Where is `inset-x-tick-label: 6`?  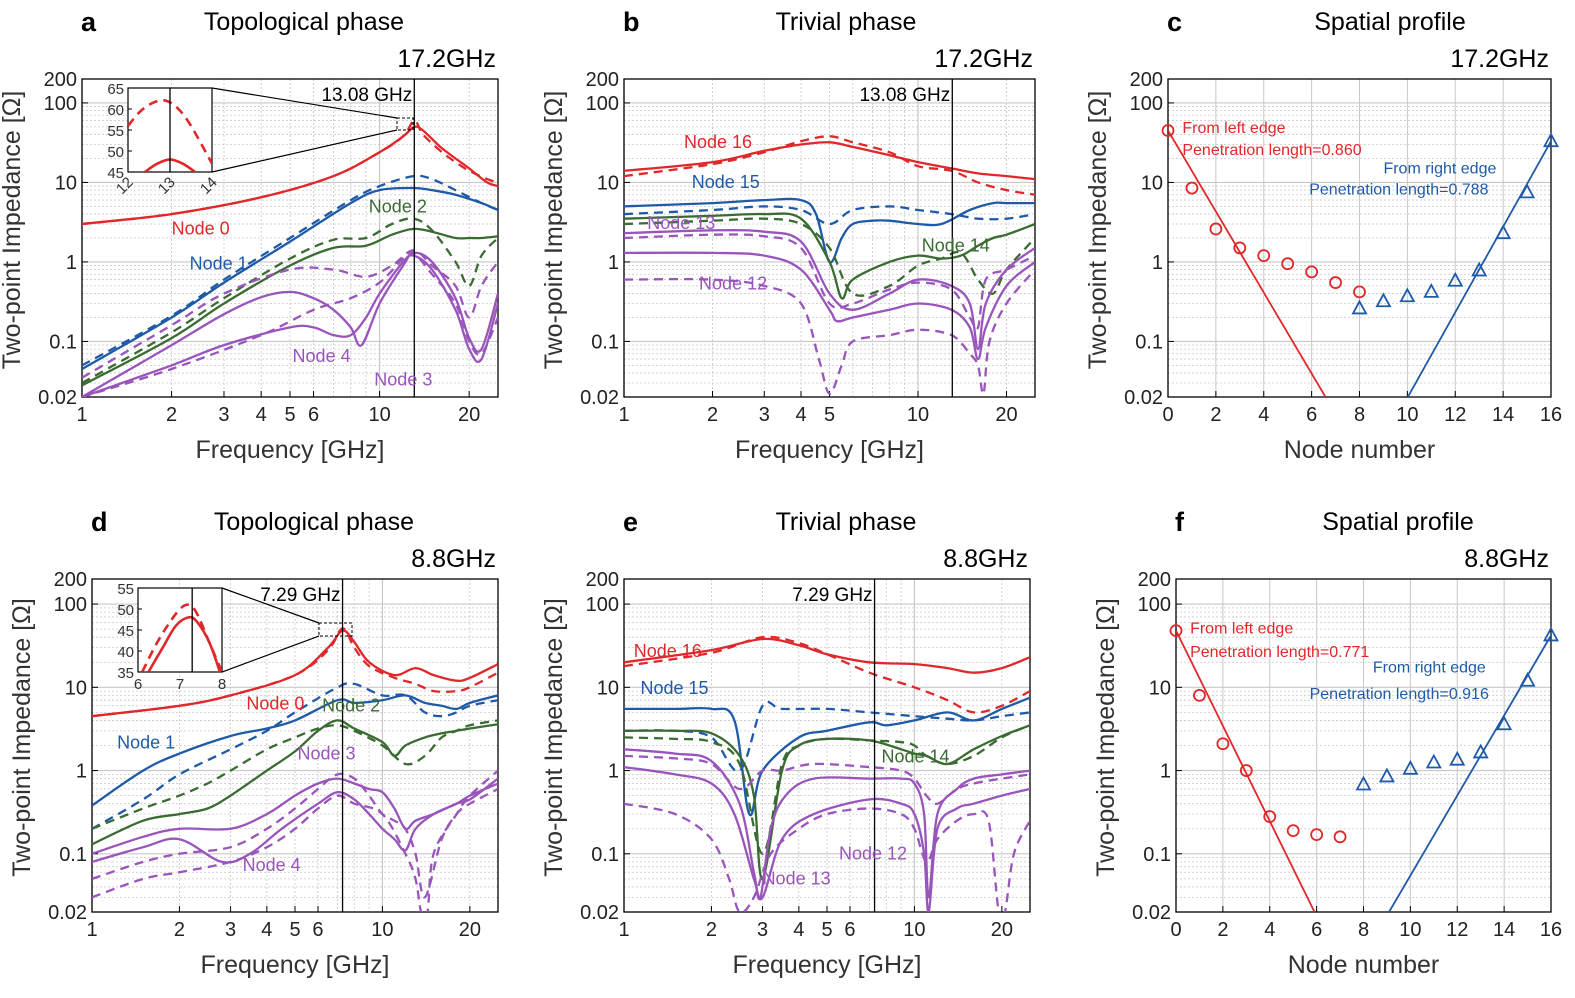
inset-x-tick-label: 6 is located at coordinates (138, 684).